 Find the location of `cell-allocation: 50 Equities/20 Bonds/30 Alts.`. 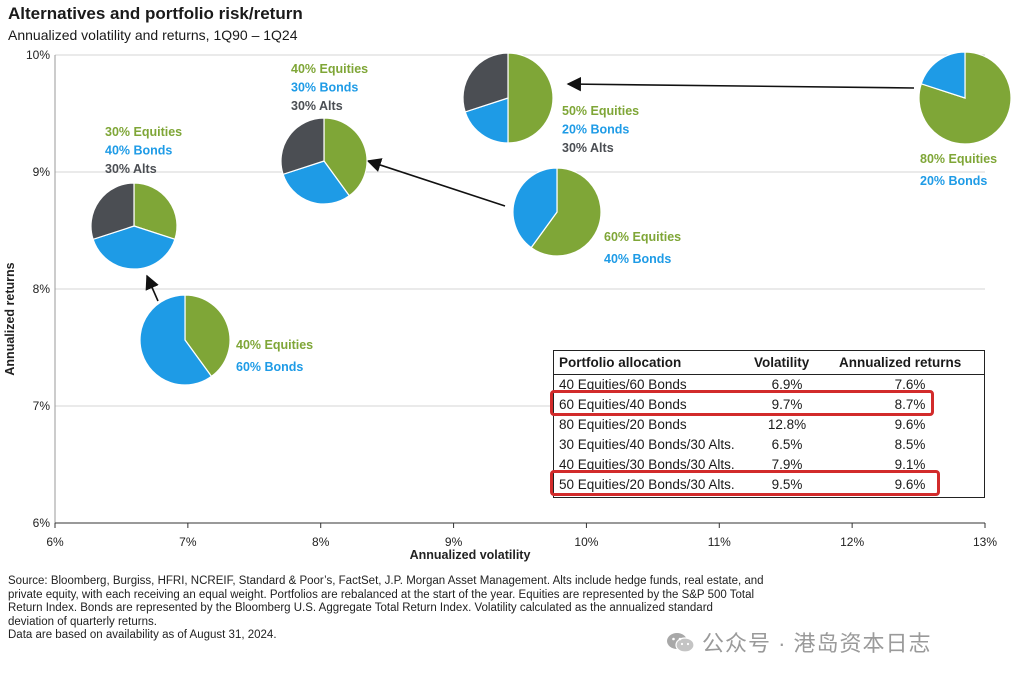

cell-allocation: 50 Equities/20 Bonds/30 Alts. is located at coordinates (647, 484).